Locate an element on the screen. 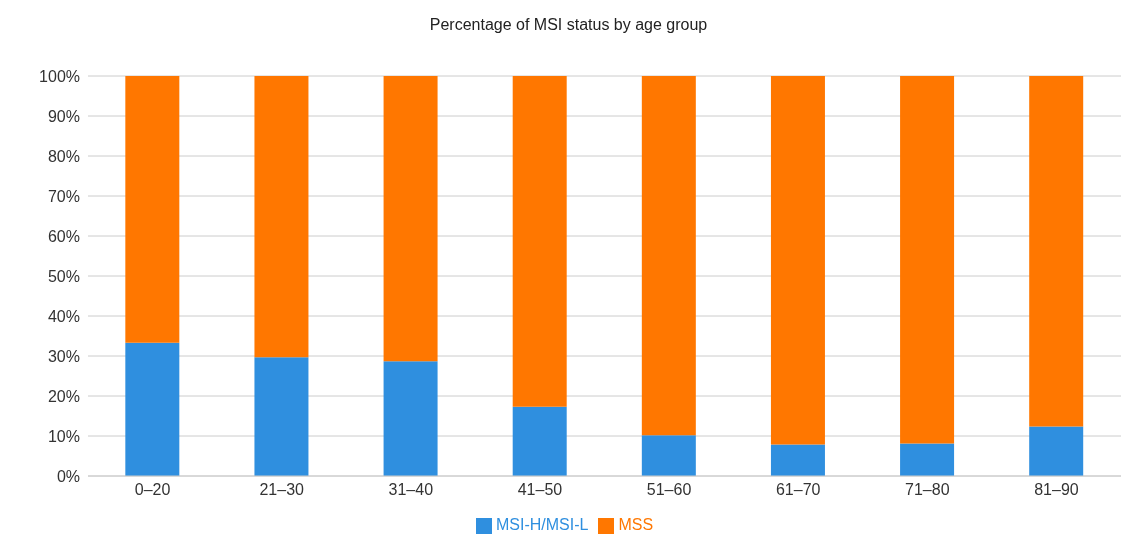  chart-title: Percentage of MSI status by age group is located at coordinates (568, 25).